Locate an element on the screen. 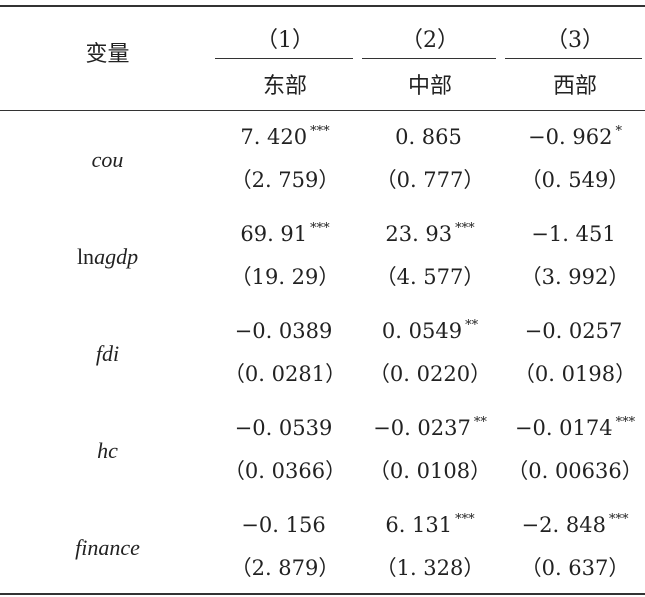 This screenshot has height=597, width=645. variable-name: finance is located at coordinates (107, 547).